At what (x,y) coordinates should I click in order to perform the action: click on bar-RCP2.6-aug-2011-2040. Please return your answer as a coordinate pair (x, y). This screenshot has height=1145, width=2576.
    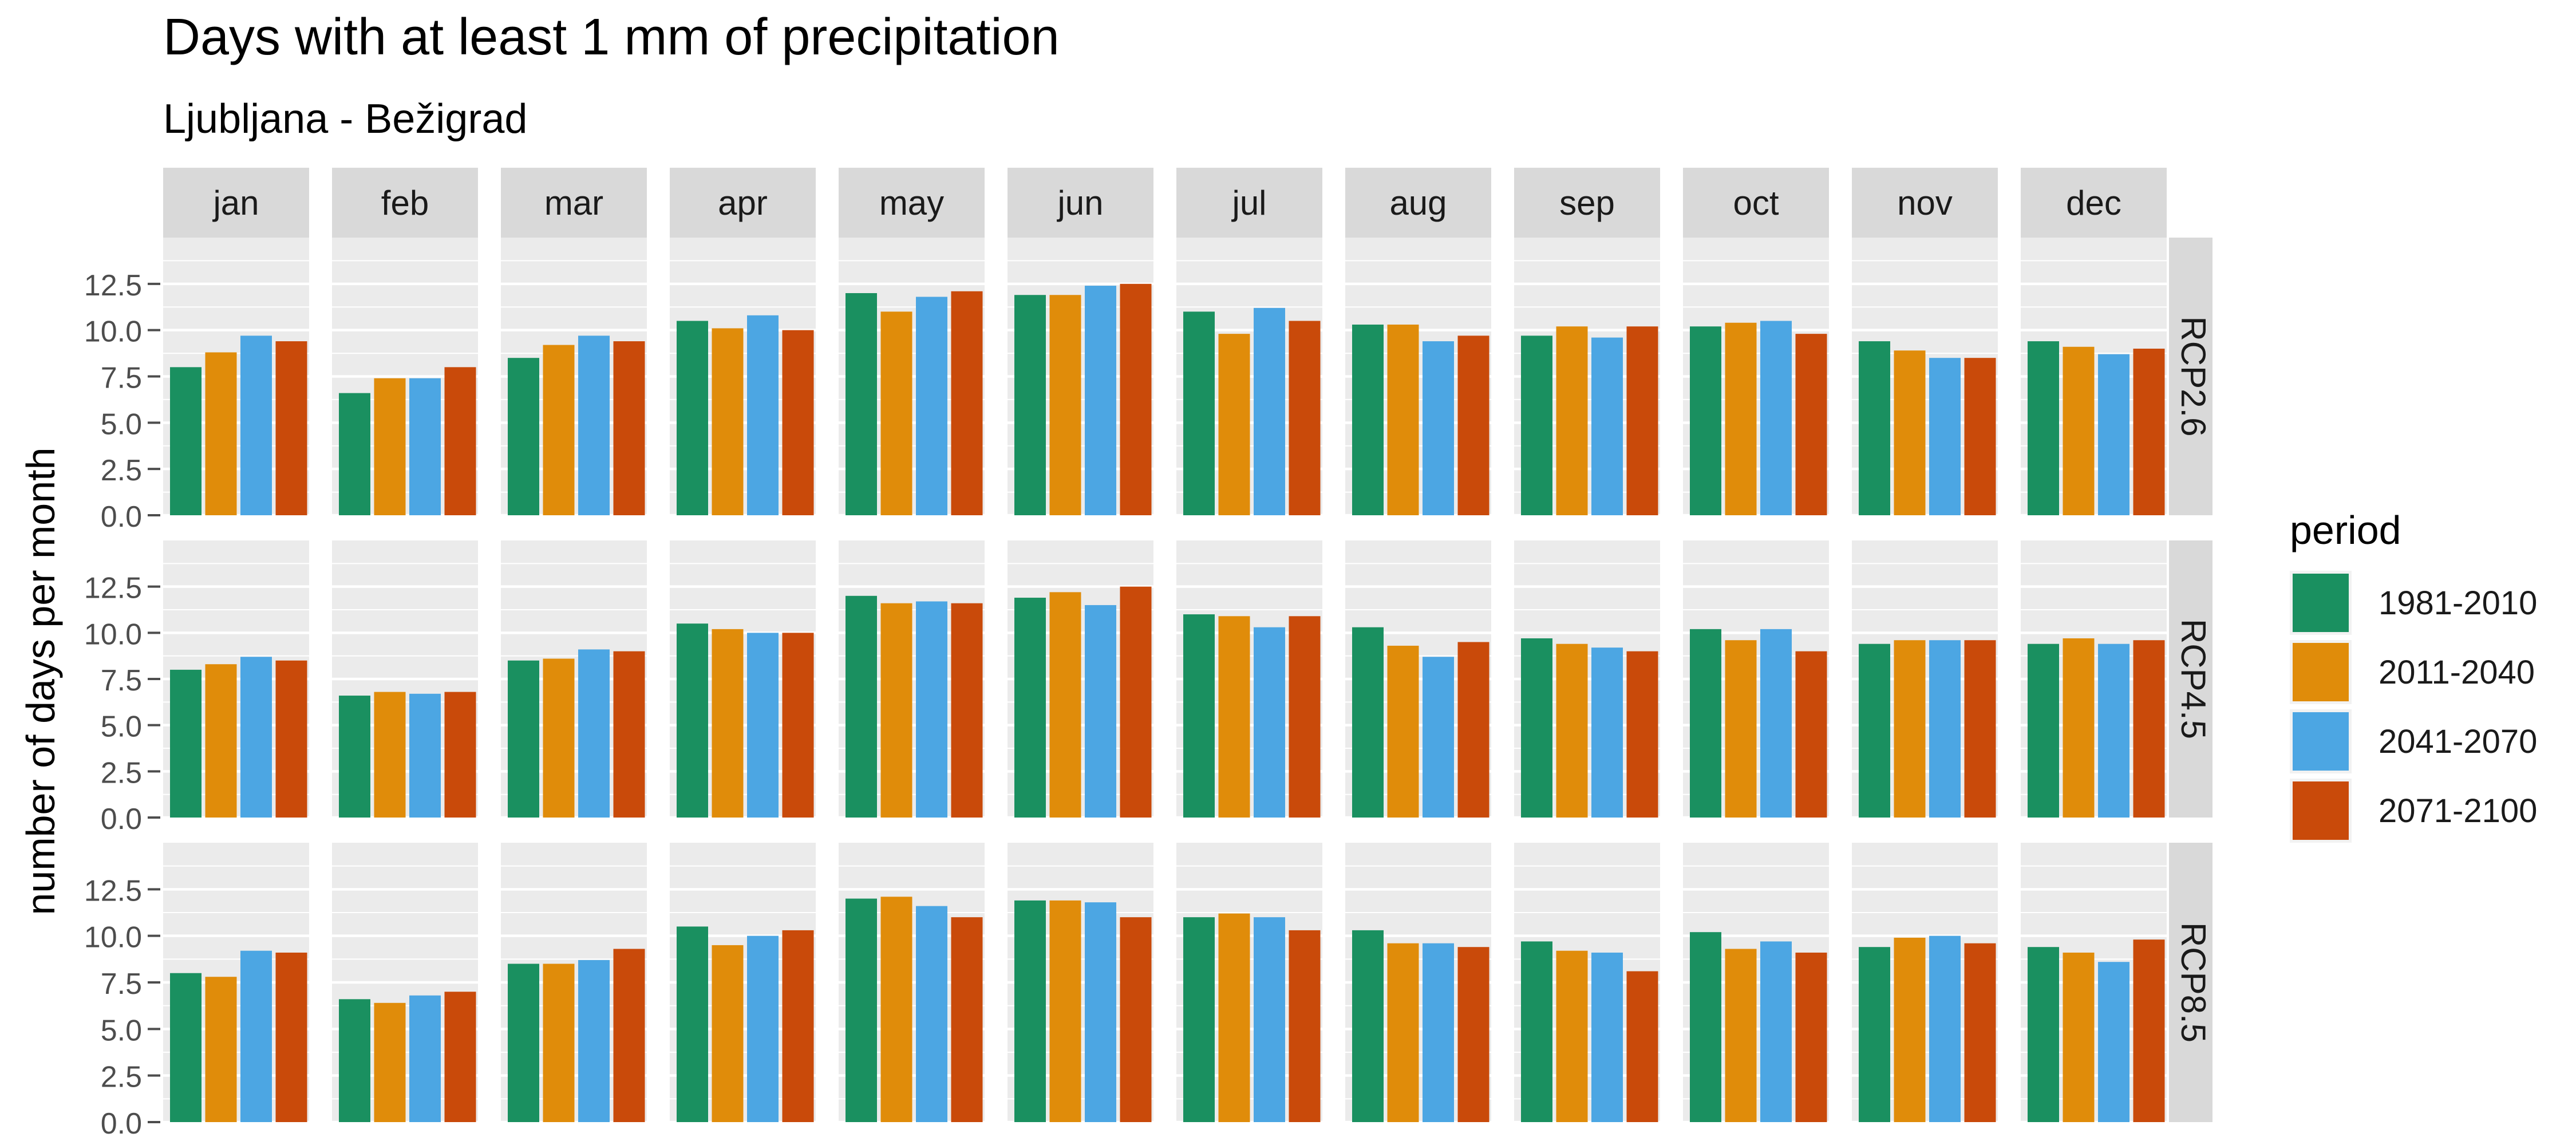
    Looking at the image, I should click on (1403, 419).